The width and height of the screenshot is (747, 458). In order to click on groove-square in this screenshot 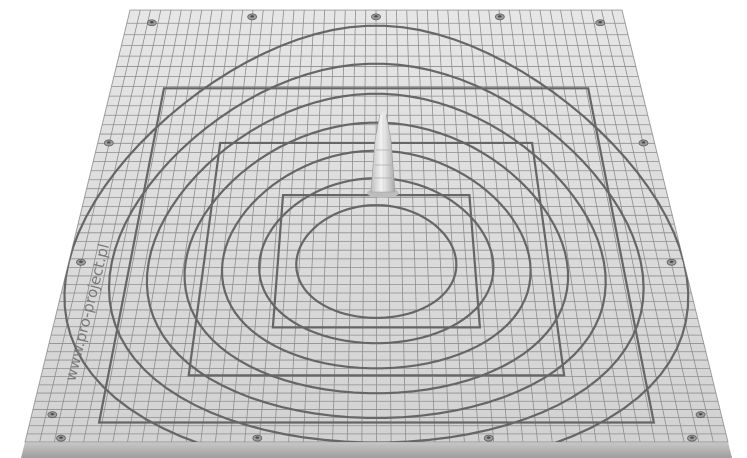, I will do `click(376, 261)`.